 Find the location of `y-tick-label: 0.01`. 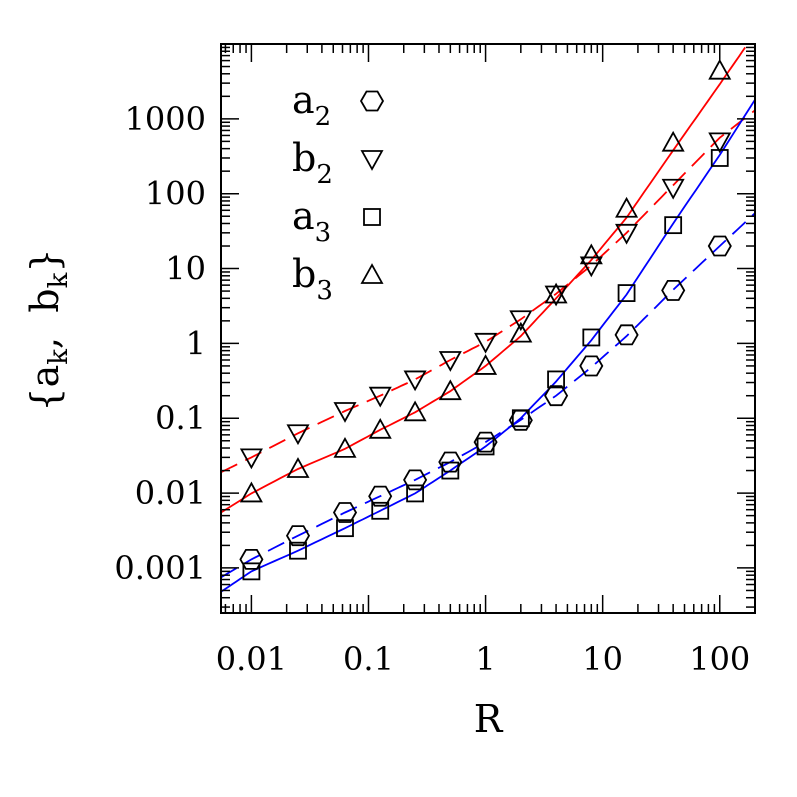

y-tick-label: 0.01 is located at coordinates (170, 493).